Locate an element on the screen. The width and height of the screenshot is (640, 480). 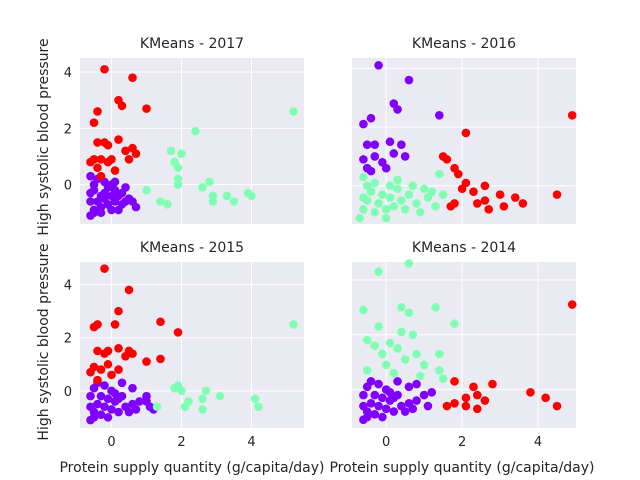
x-axis-label-left: Protein supply quantity (g/capita/day) is located at coordinates (191, 468).